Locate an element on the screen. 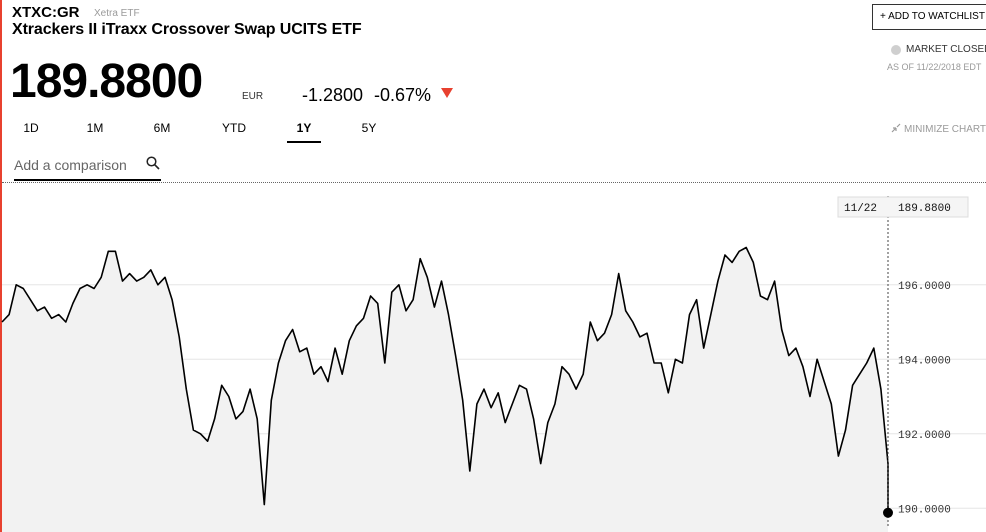 This screenshot has width=986, height=532. accent-edge is located at coordinates (1, 266).